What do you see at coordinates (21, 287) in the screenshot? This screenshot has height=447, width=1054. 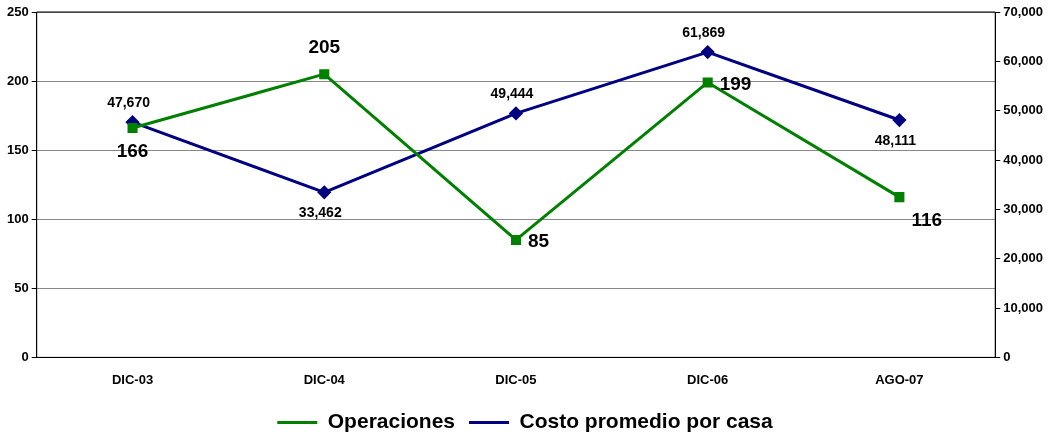 I see `y-tick-label: 50` at bounding box center [21, 287].